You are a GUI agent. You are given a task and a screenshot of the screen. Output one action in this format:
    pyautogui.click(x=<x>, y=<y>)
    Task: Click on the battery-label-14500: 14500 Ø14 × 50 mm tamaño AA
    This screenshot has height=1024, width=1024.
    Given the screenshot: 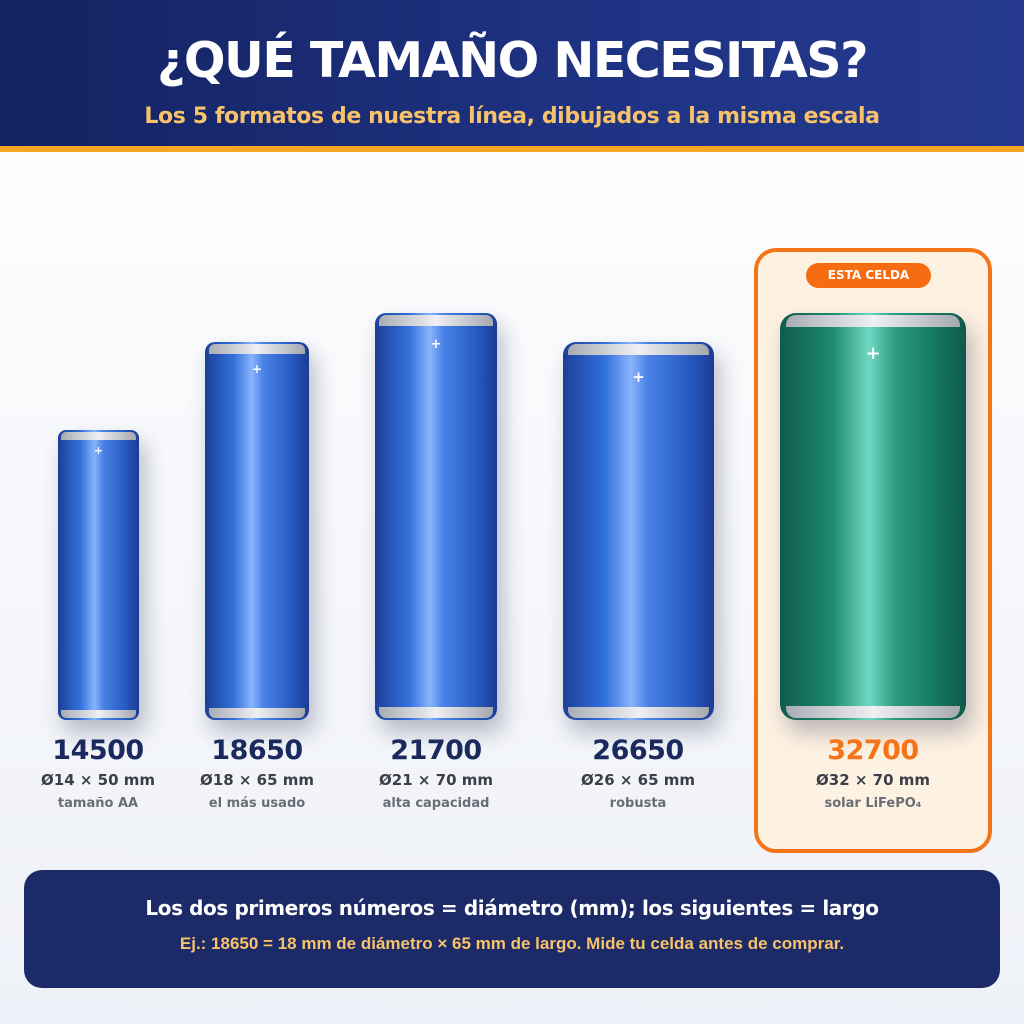 What is the action you would take?
    pyautogui.click(x=98, y=774)
    